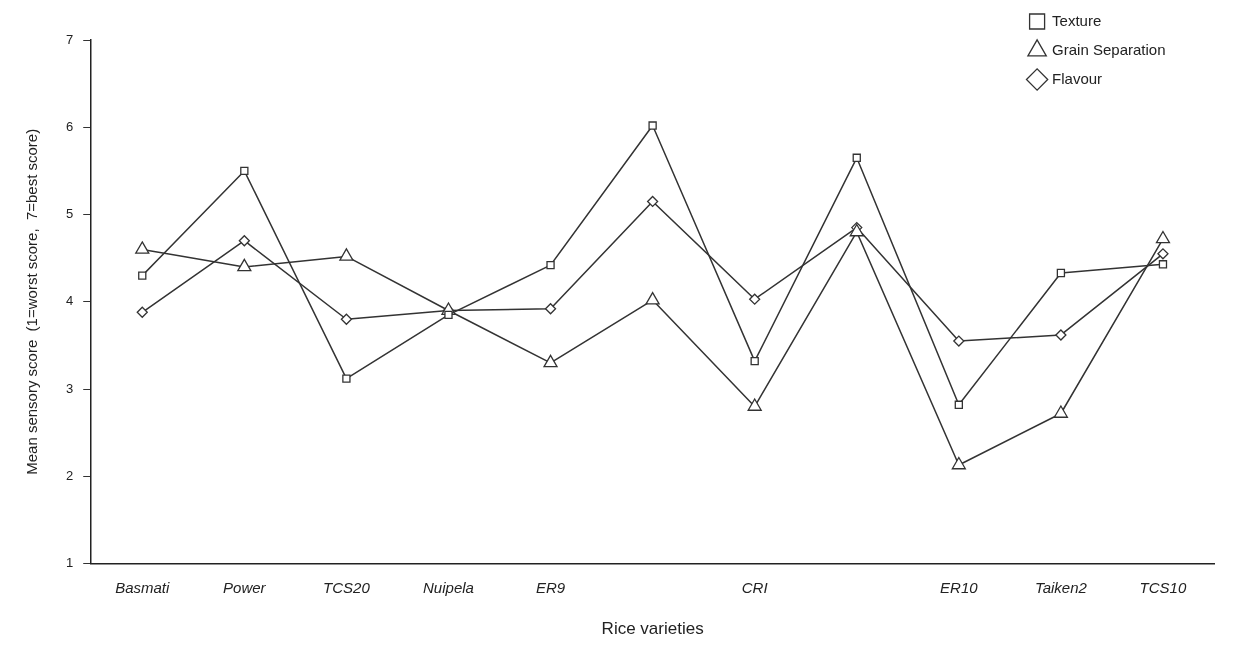  I want to click on x-tick-label: Basmati, so click(143, 587).